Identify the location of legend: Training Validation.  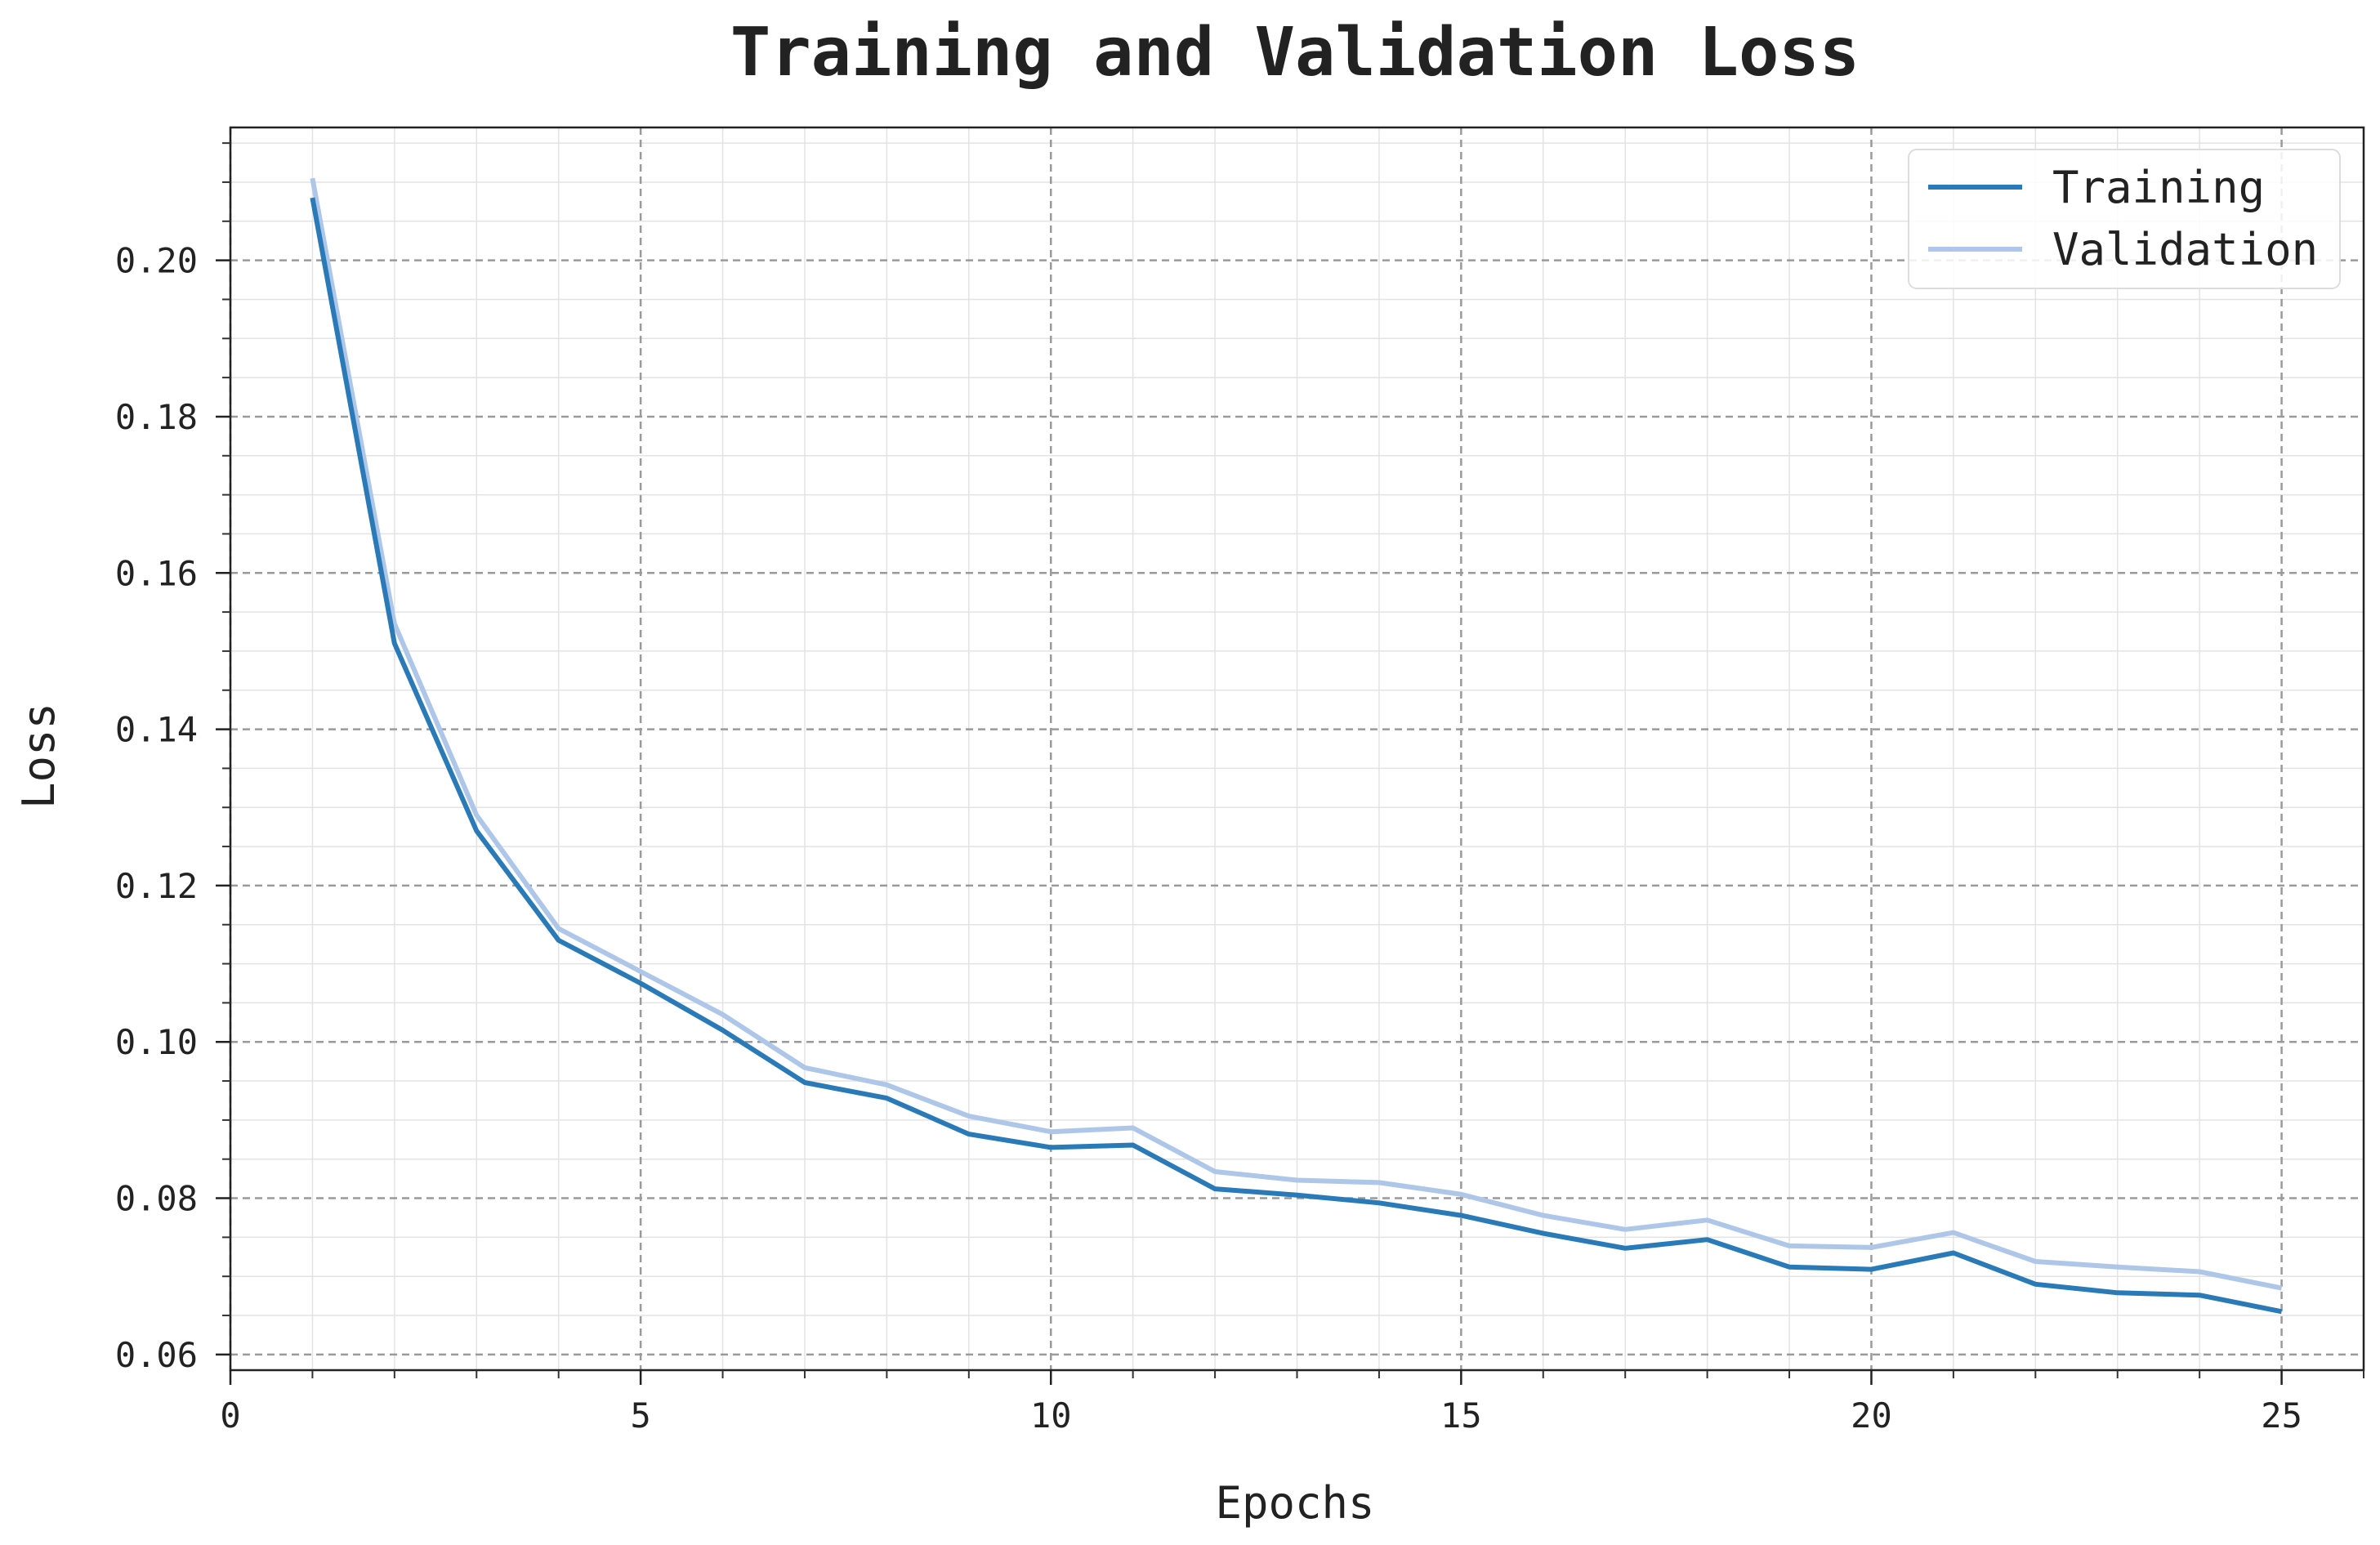
(2124, 219).